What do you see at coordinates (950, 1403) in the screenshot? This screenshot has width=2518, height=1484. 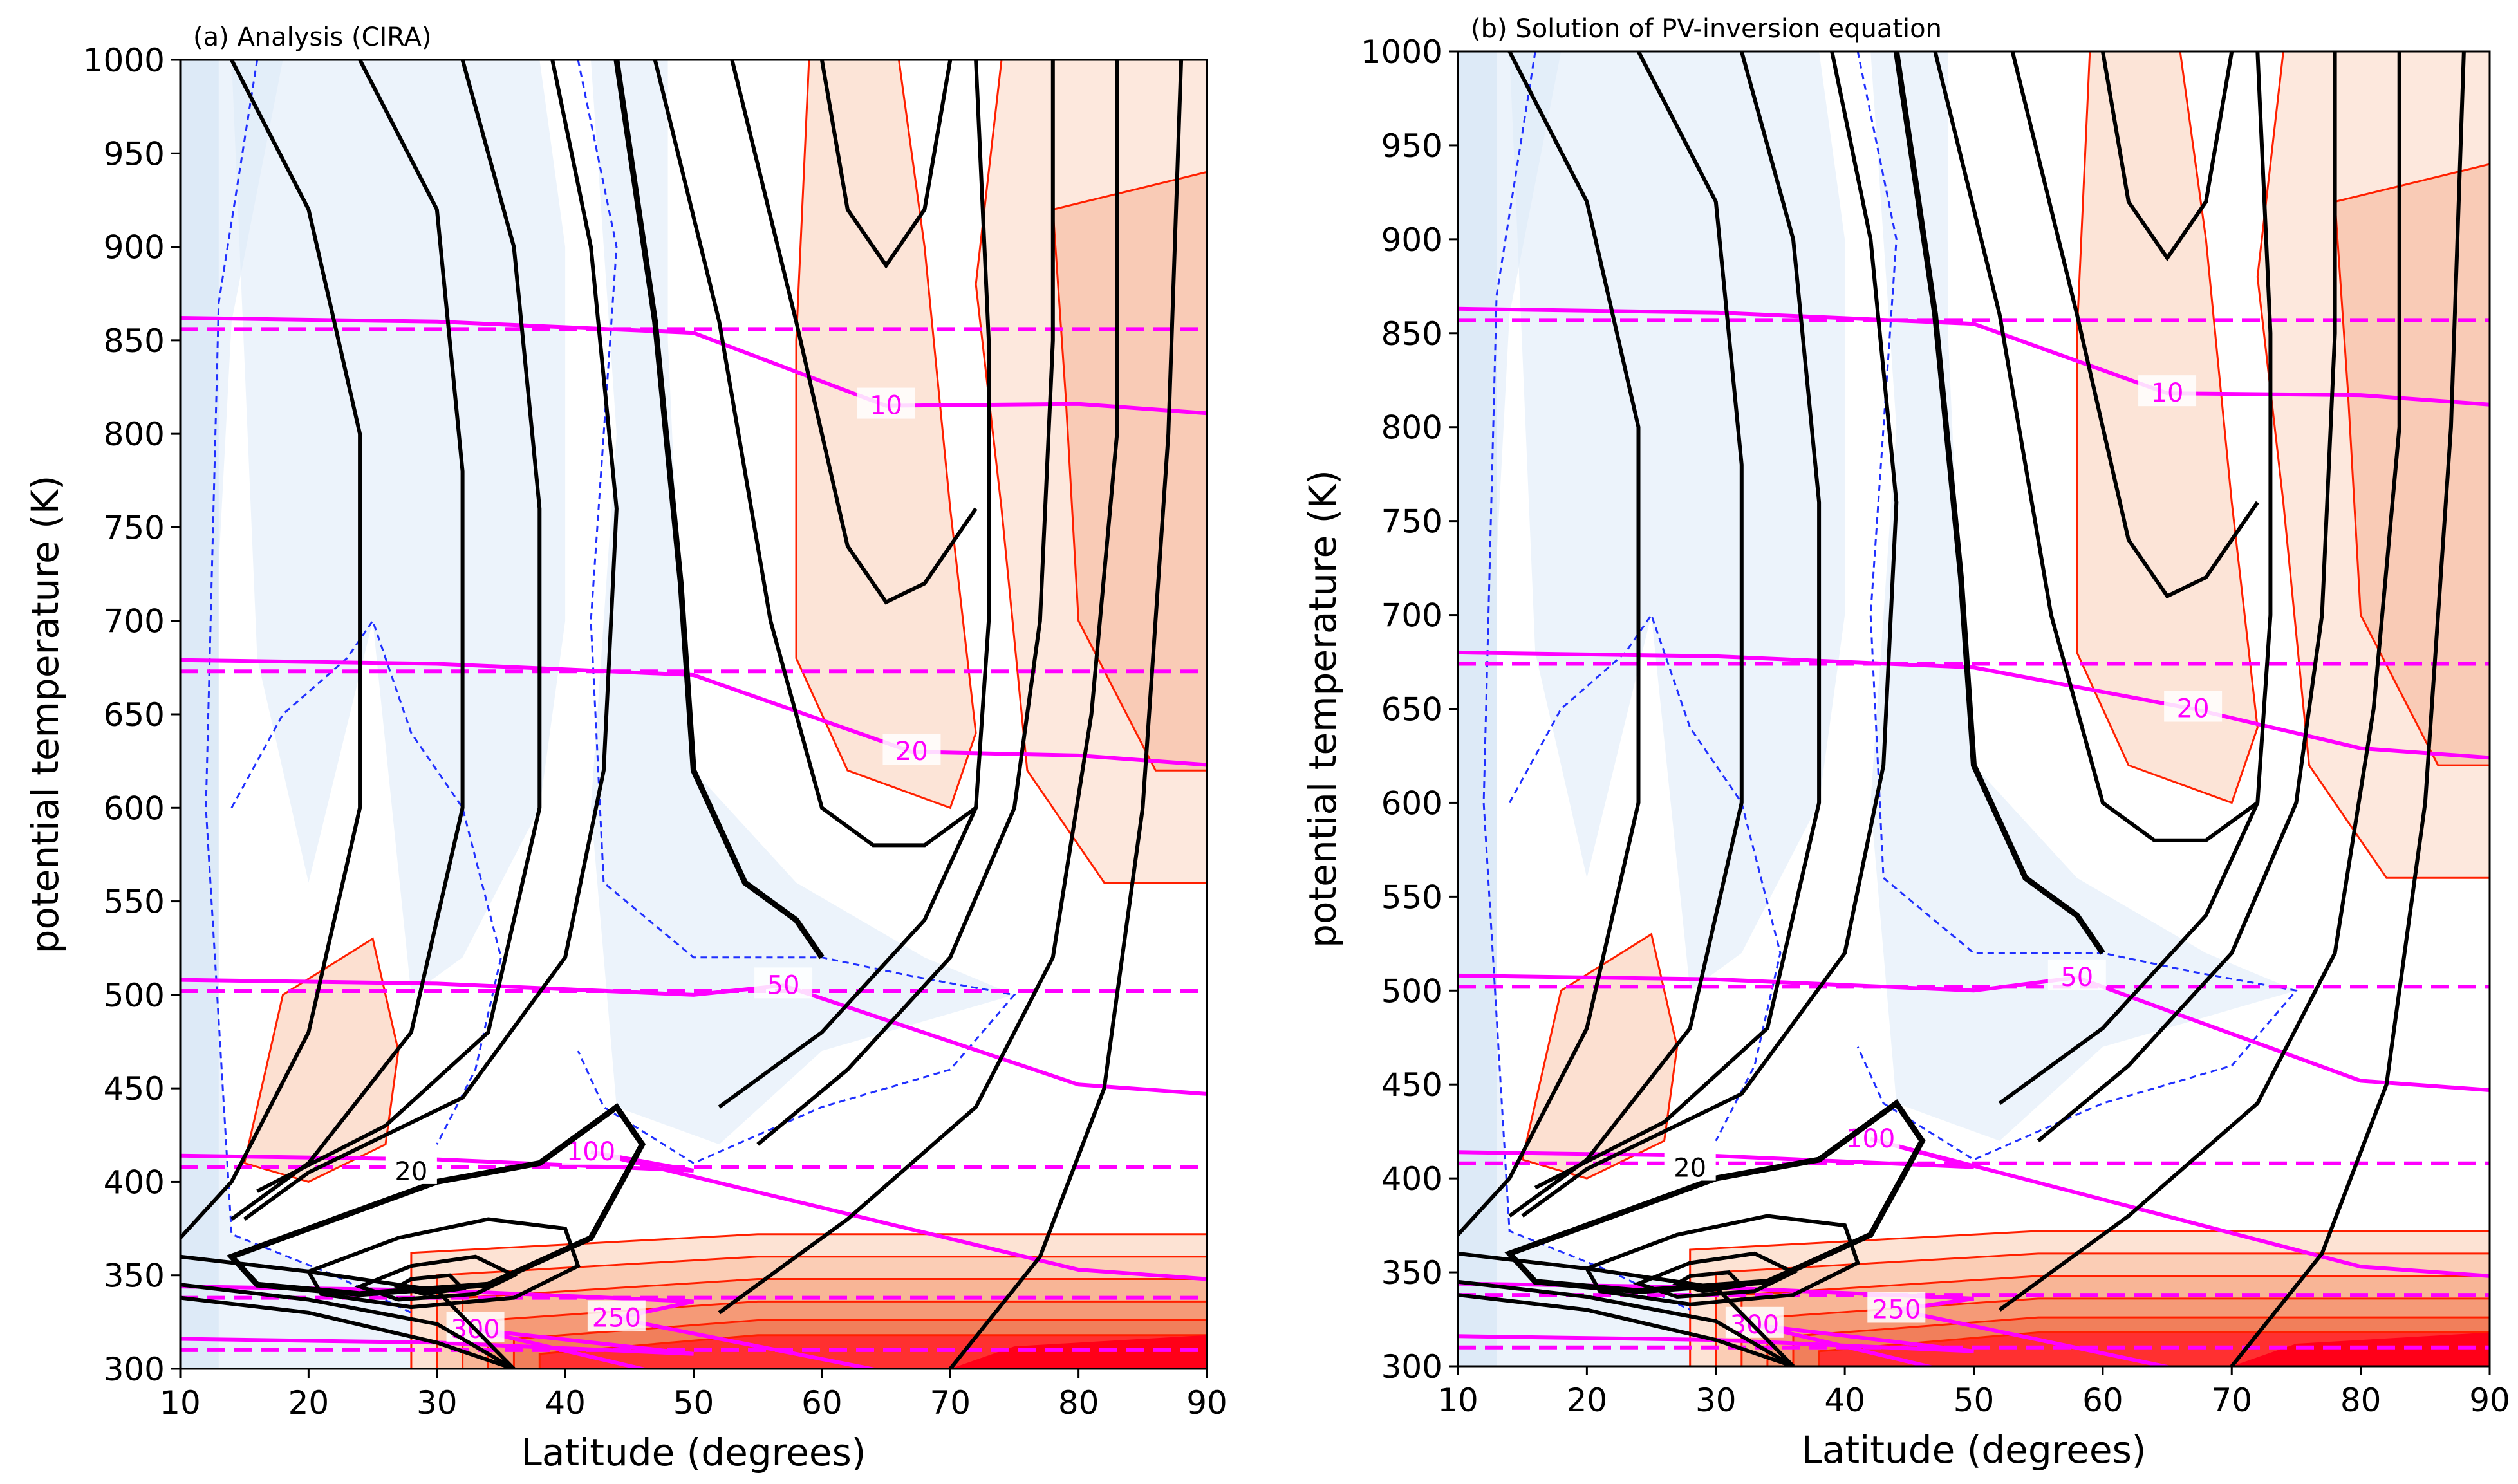 I see `x-tick-label: 70` at bounding box center [950, 1403].